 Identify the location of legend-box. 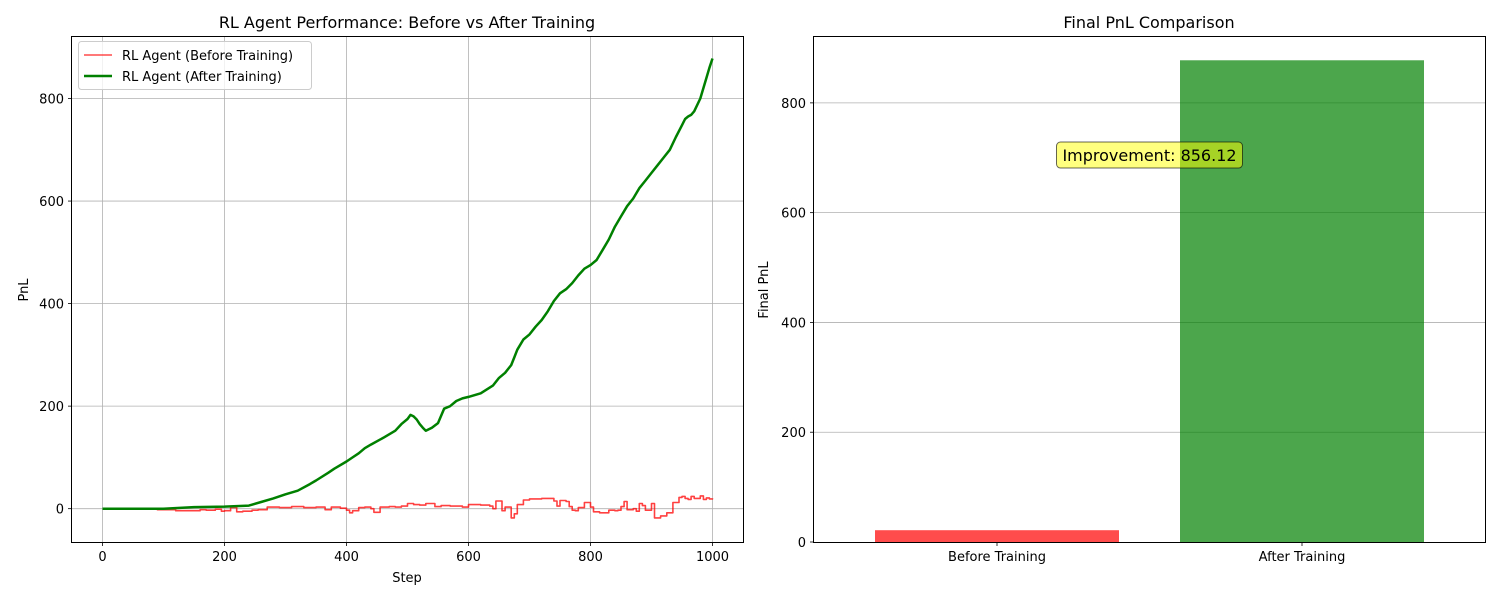
(195, 65).